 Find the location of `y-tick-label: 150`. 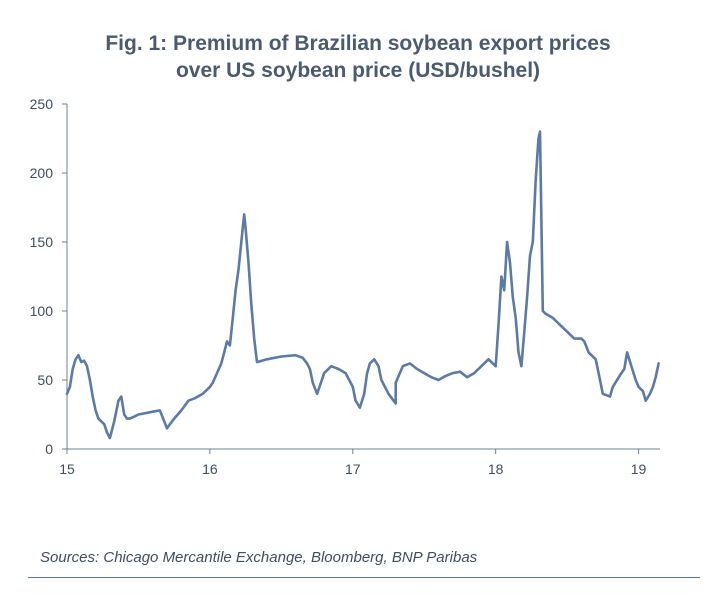

y-tick-label: 150 is located at coordinates (42, 242).